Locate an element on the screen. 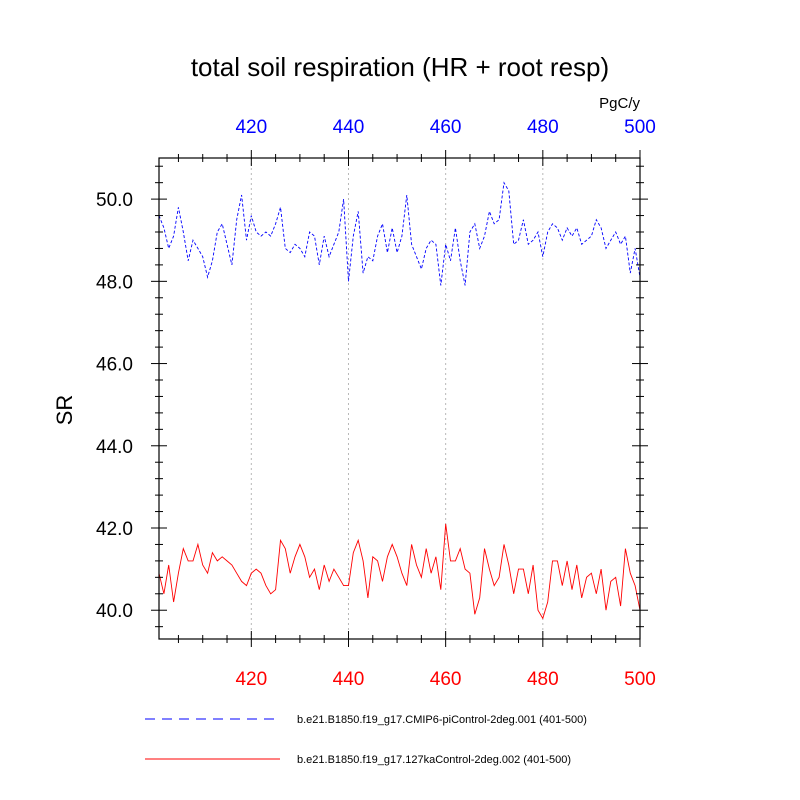  y-tick-label: 40.0 is located at coordinates (114, 611).